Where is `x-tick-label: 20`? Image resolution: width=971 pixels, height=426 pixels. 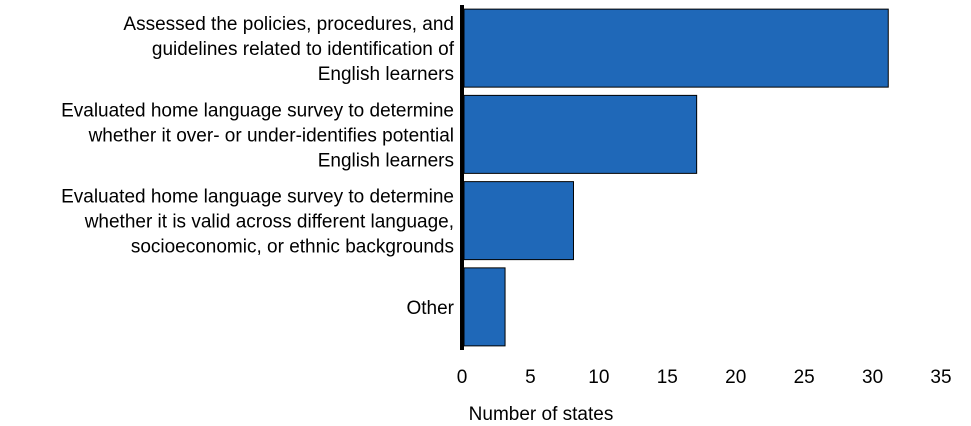
x-tick-label: 20 is located at coordinates (735, 377).